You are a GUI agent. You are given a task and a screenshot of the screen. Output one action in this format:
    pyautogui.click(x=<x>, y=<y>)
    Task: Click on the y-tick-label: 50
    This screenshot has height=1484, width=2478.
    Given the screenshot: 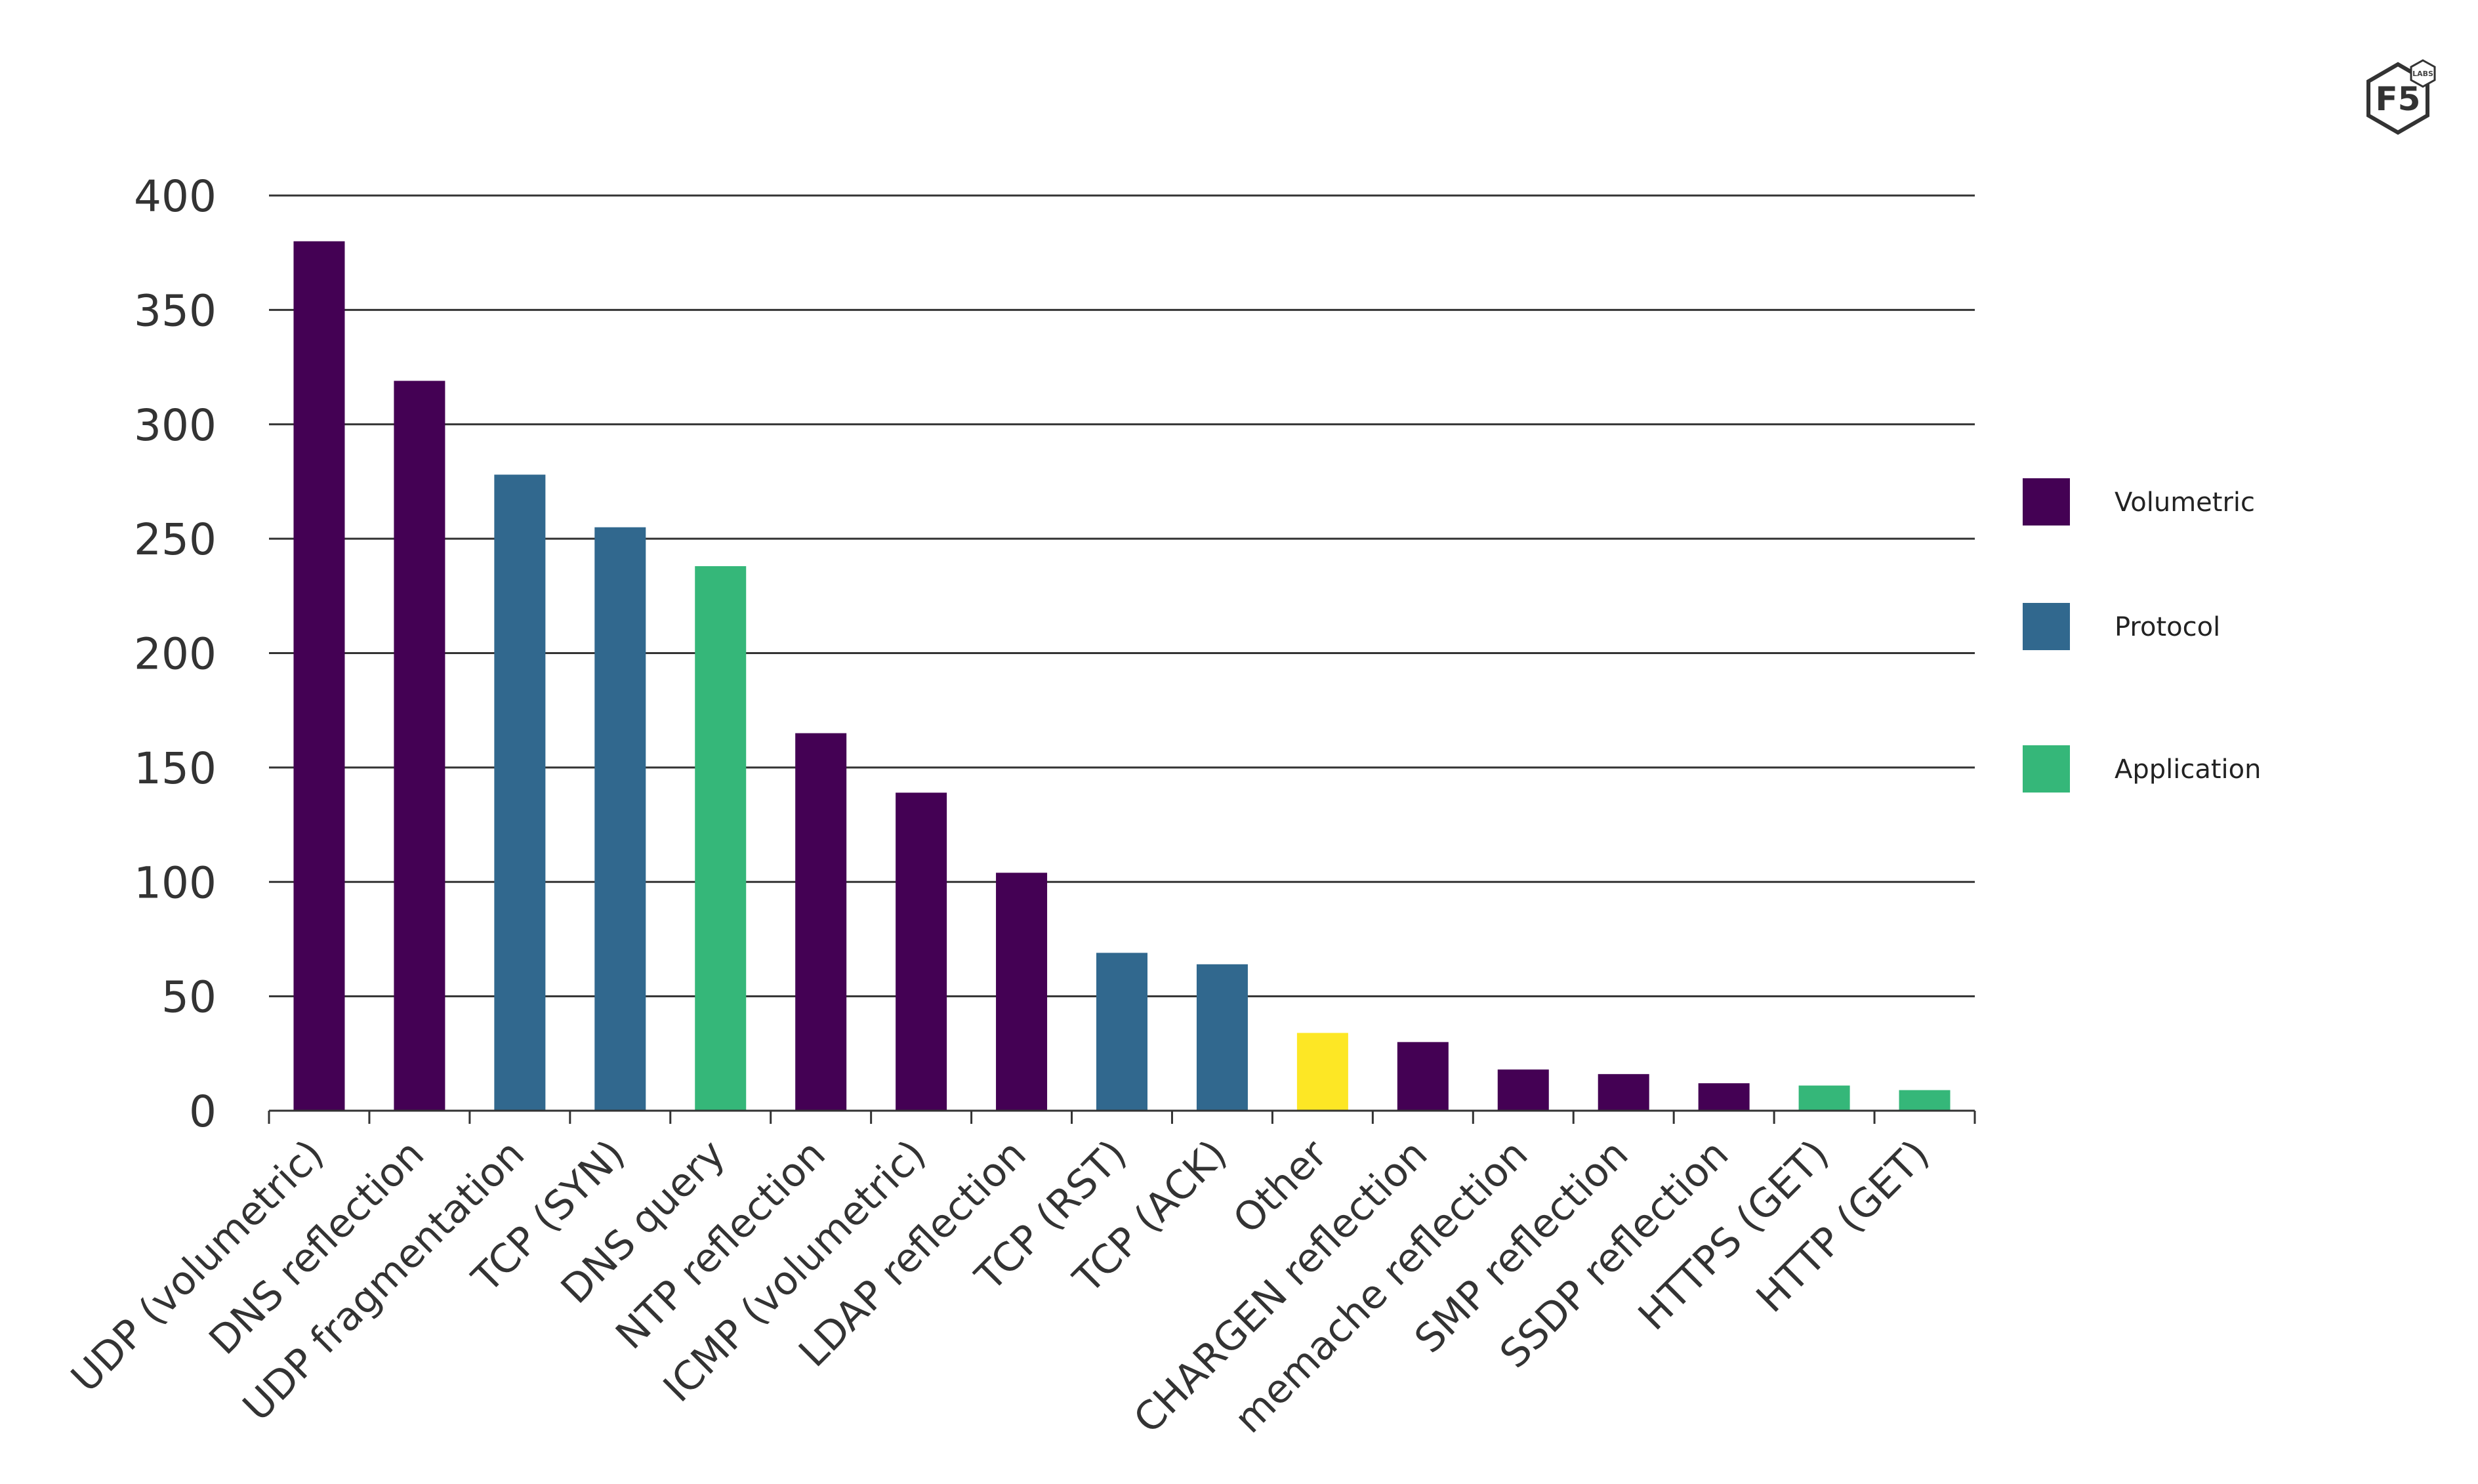 What is the action you would take?
    pyautogui.click(x=189, y=998)
    